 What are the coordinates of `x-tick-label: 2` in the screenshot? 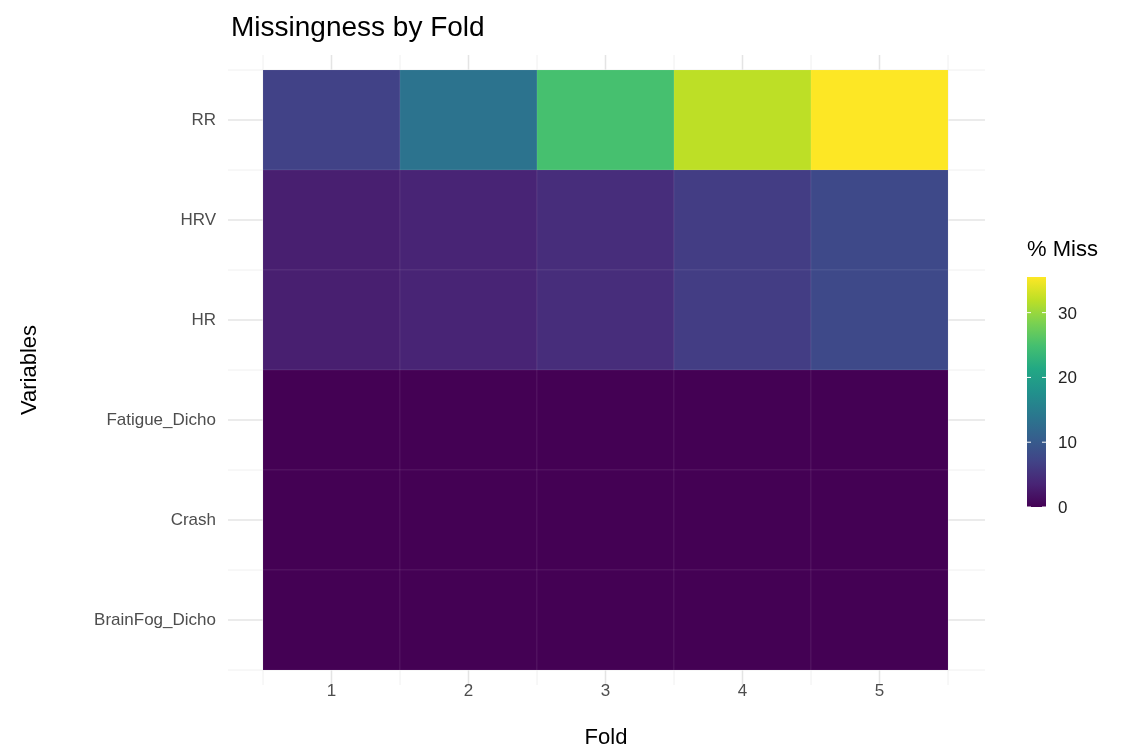 It's located at (468, 691).